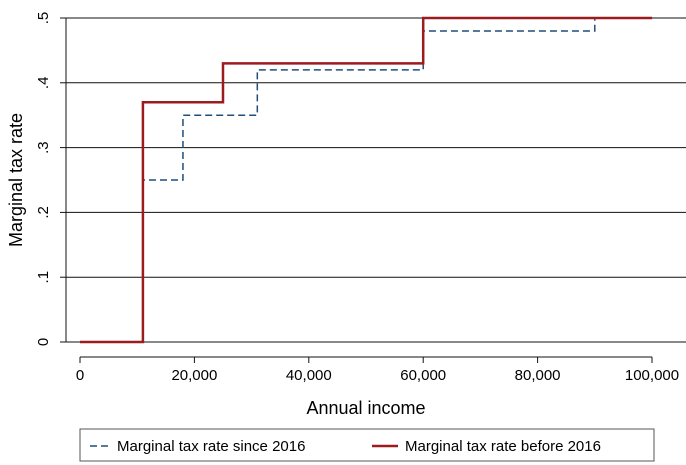  What do you see at coordinates (51, 179) in the screenshot?
I see `y-axis: 0 .1 .2 .3 .4 .5` at bounding box center [51, 179].